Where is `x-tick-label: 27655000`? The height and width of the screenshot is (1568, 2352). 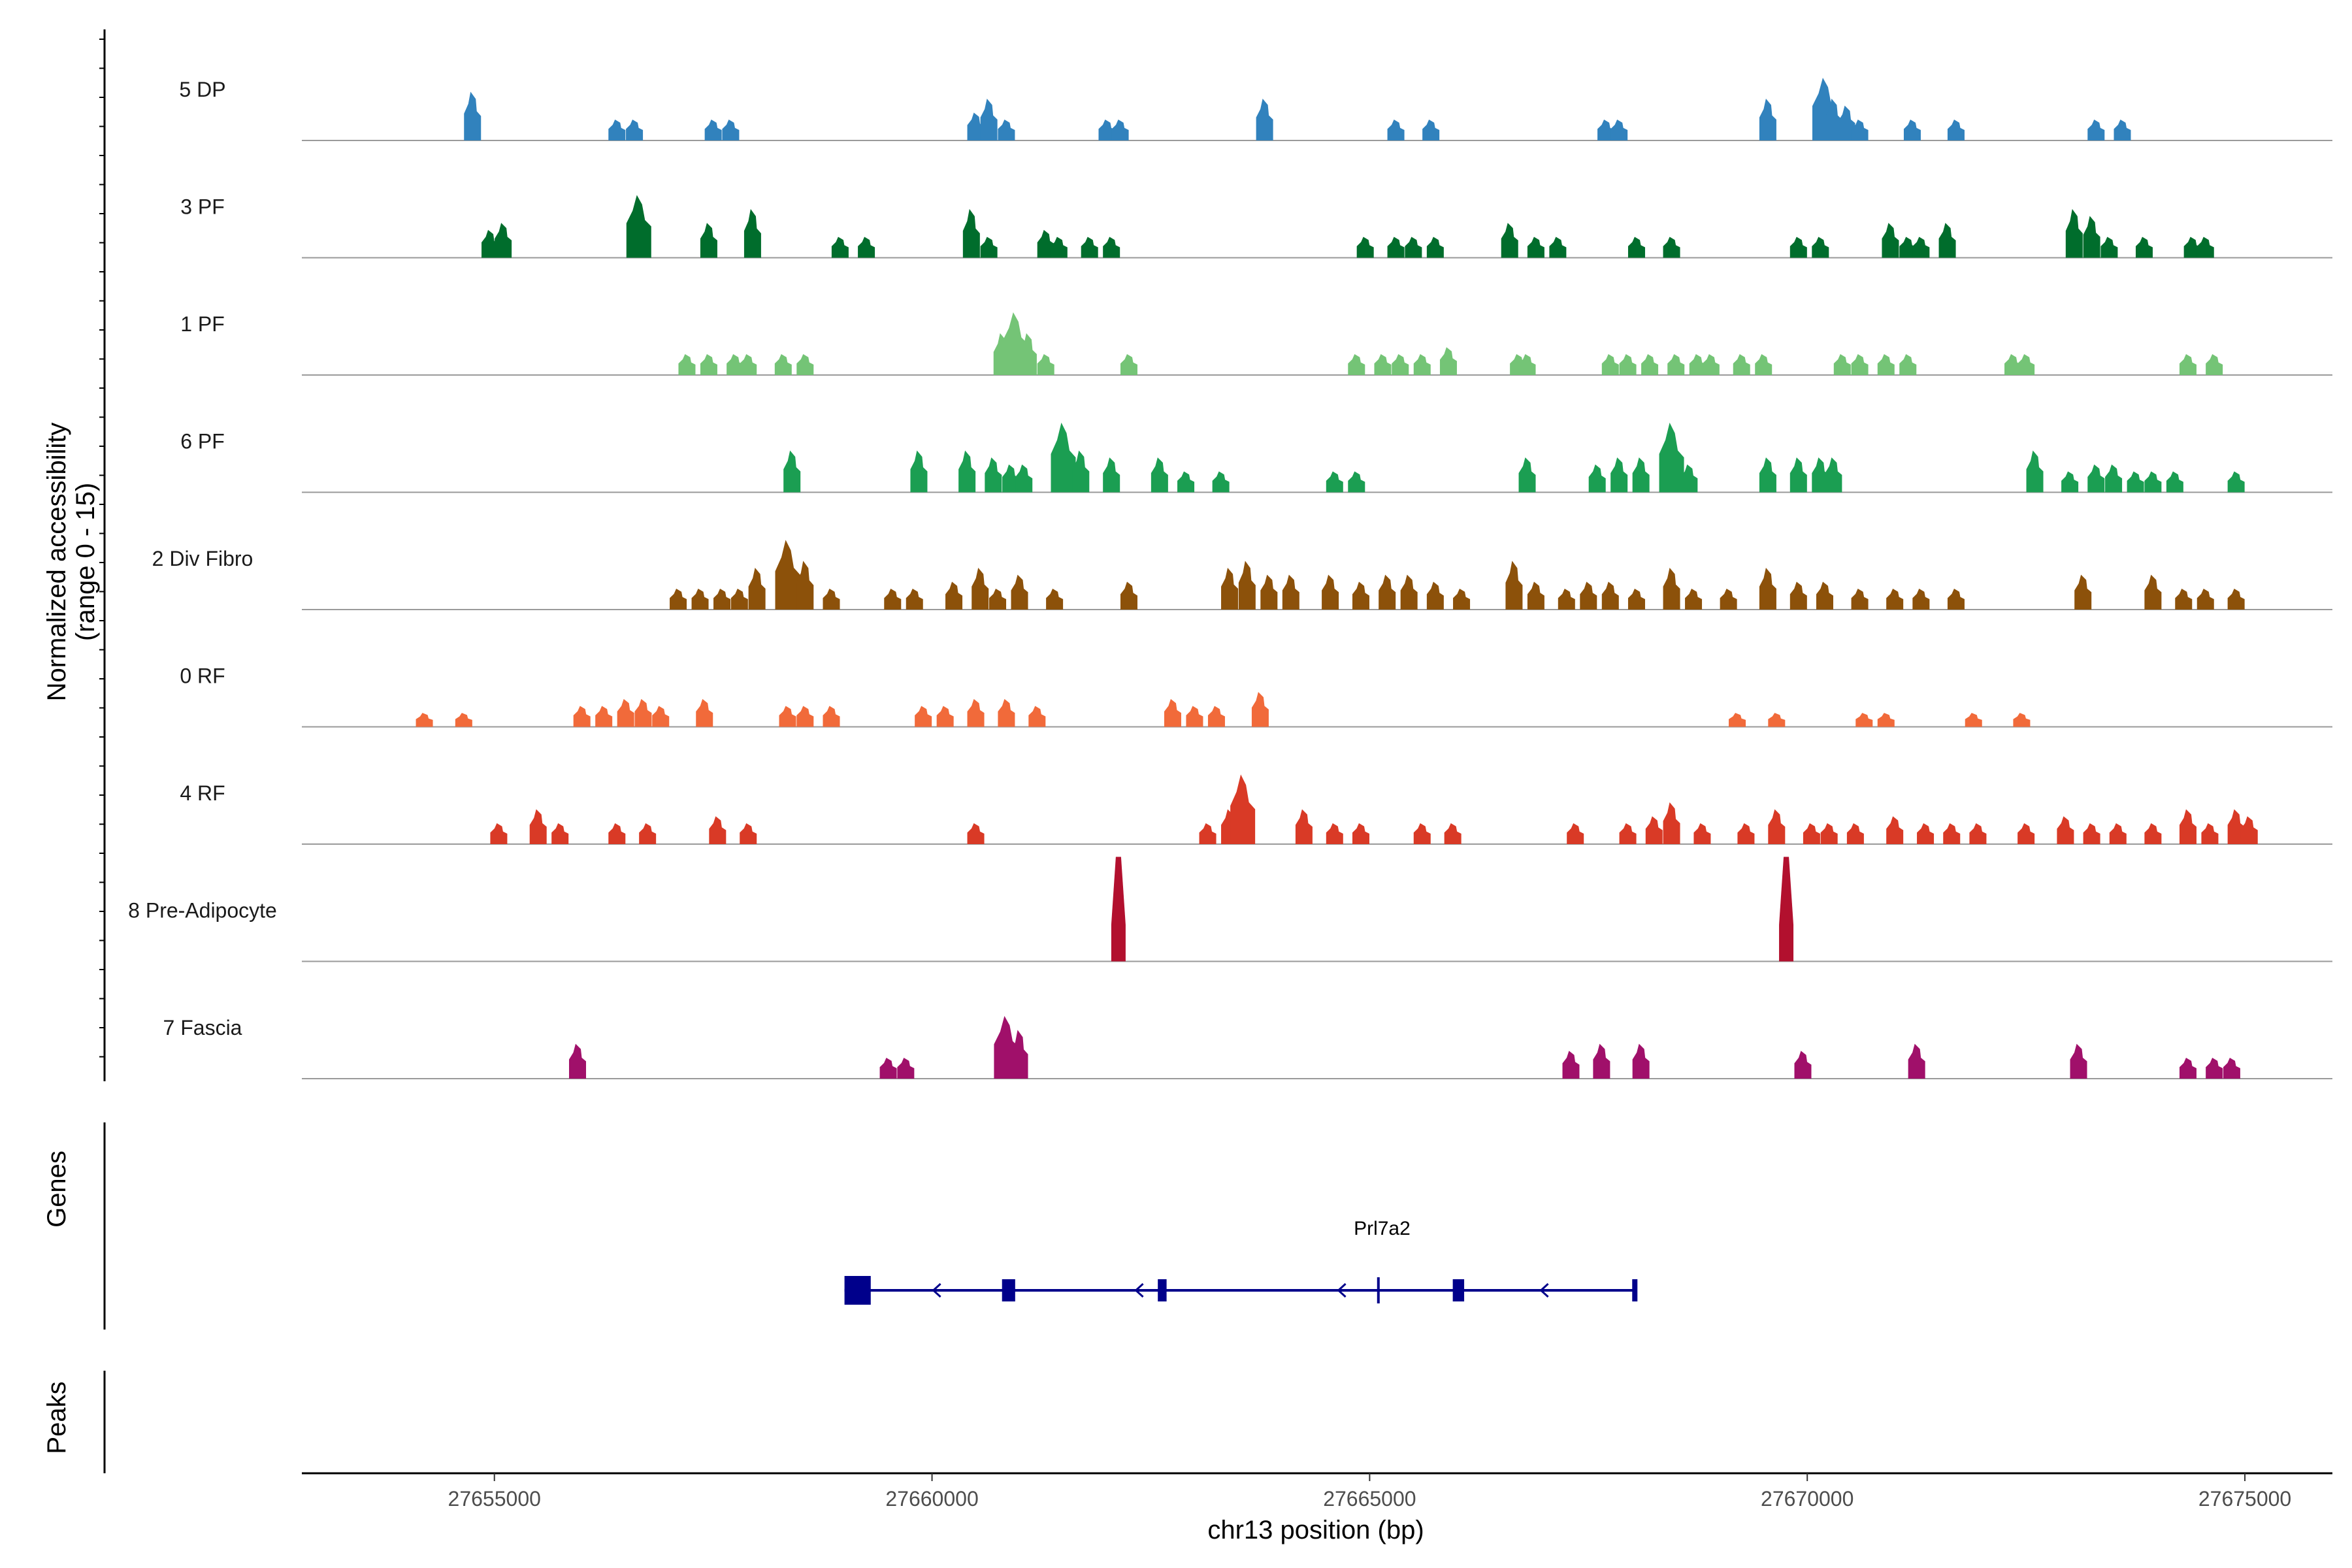
x-tick-label: 27655000 is located at coordinates (494, 1499).